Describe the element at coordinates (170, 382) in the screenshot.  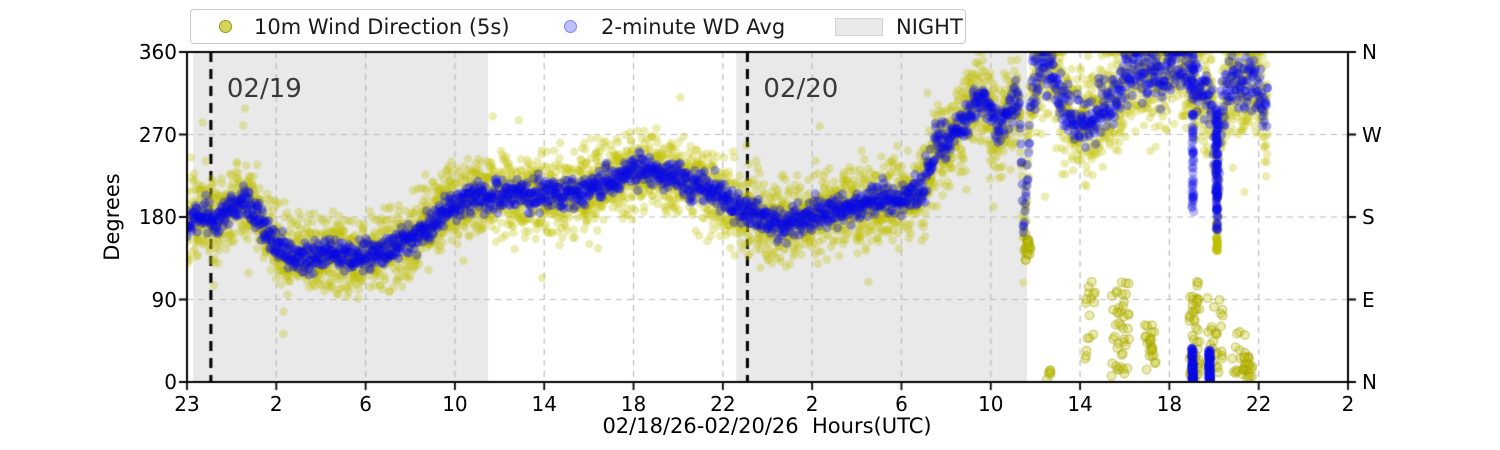
I see `y-tick-label: 0` at that location.